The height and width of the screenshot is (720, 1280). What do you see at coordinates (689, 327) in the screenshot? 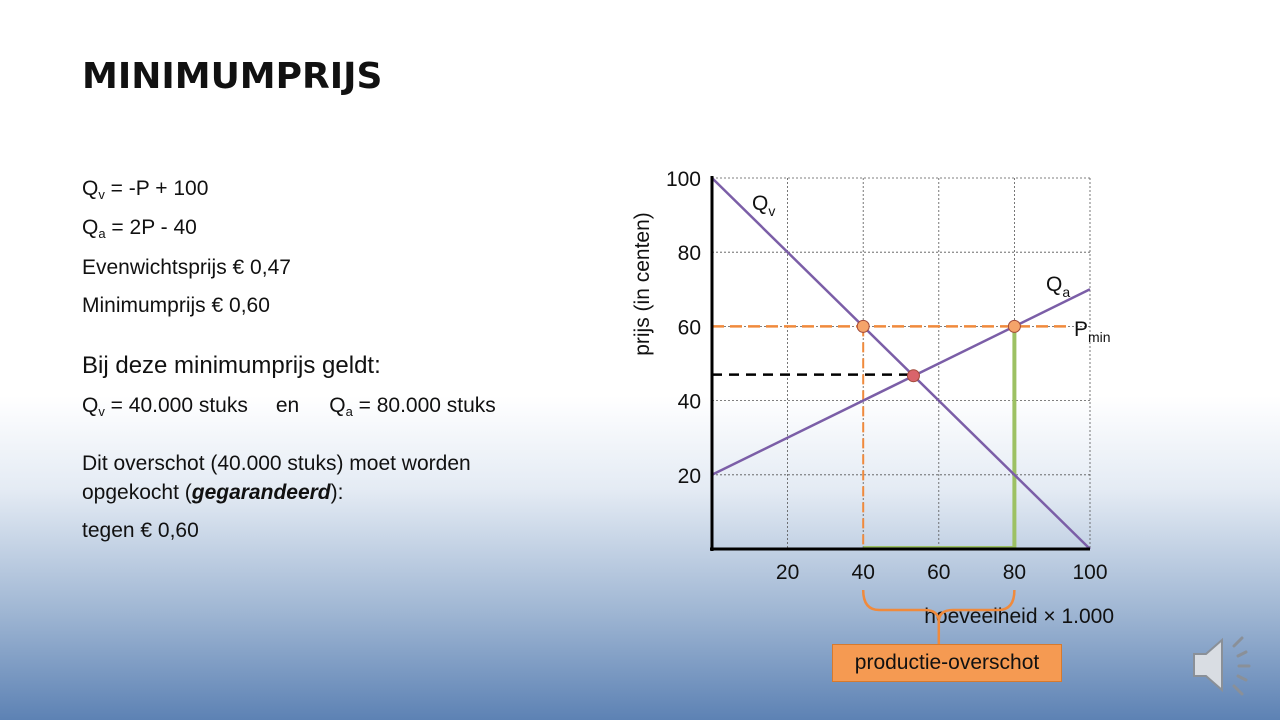
I see `y-tick-label: 60` at bounding box center [689, 327].